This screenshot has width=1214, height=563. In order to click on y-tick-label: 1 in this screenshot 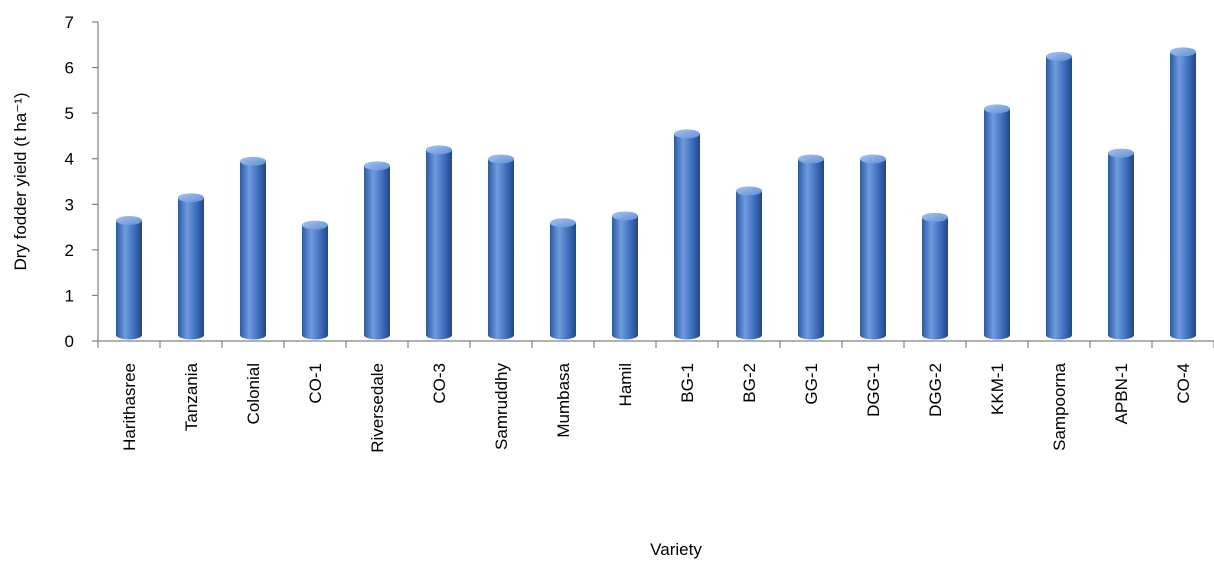, I will do `click(69, 295)`.